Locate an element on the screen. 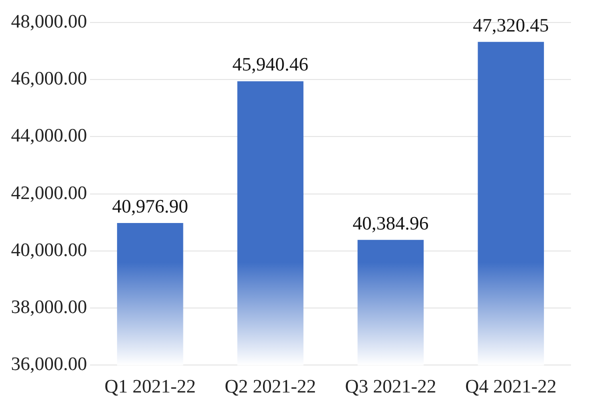  data-label: 47,320.45 is located at coordinates (510, 25).